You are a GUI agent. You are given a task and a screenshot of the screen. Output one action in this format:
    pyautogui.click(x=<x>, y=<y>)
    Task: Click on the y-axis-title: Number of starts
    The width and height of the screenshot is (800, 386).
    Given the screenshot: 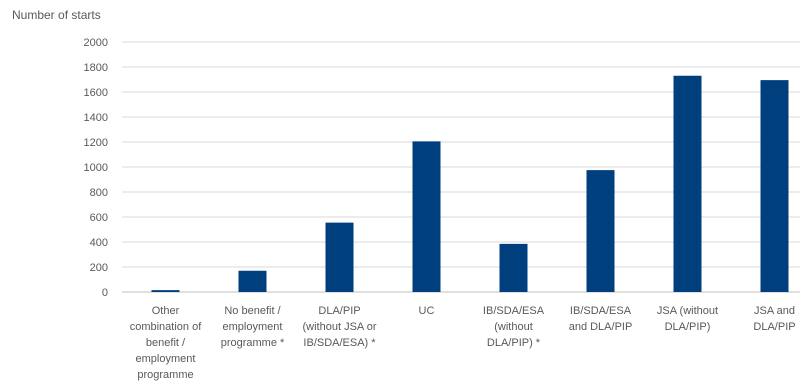 What is the action you would take?
    pyautogui.click(x=56, y=15)
    